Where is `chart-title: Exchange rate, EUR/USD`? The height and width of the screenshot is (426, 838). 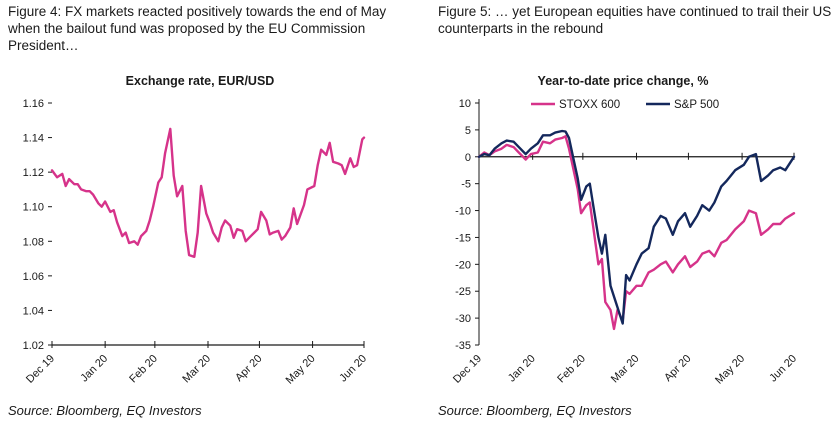 chart-title: Exchange rate, EUR/USD is located at coordinates (200, 81).